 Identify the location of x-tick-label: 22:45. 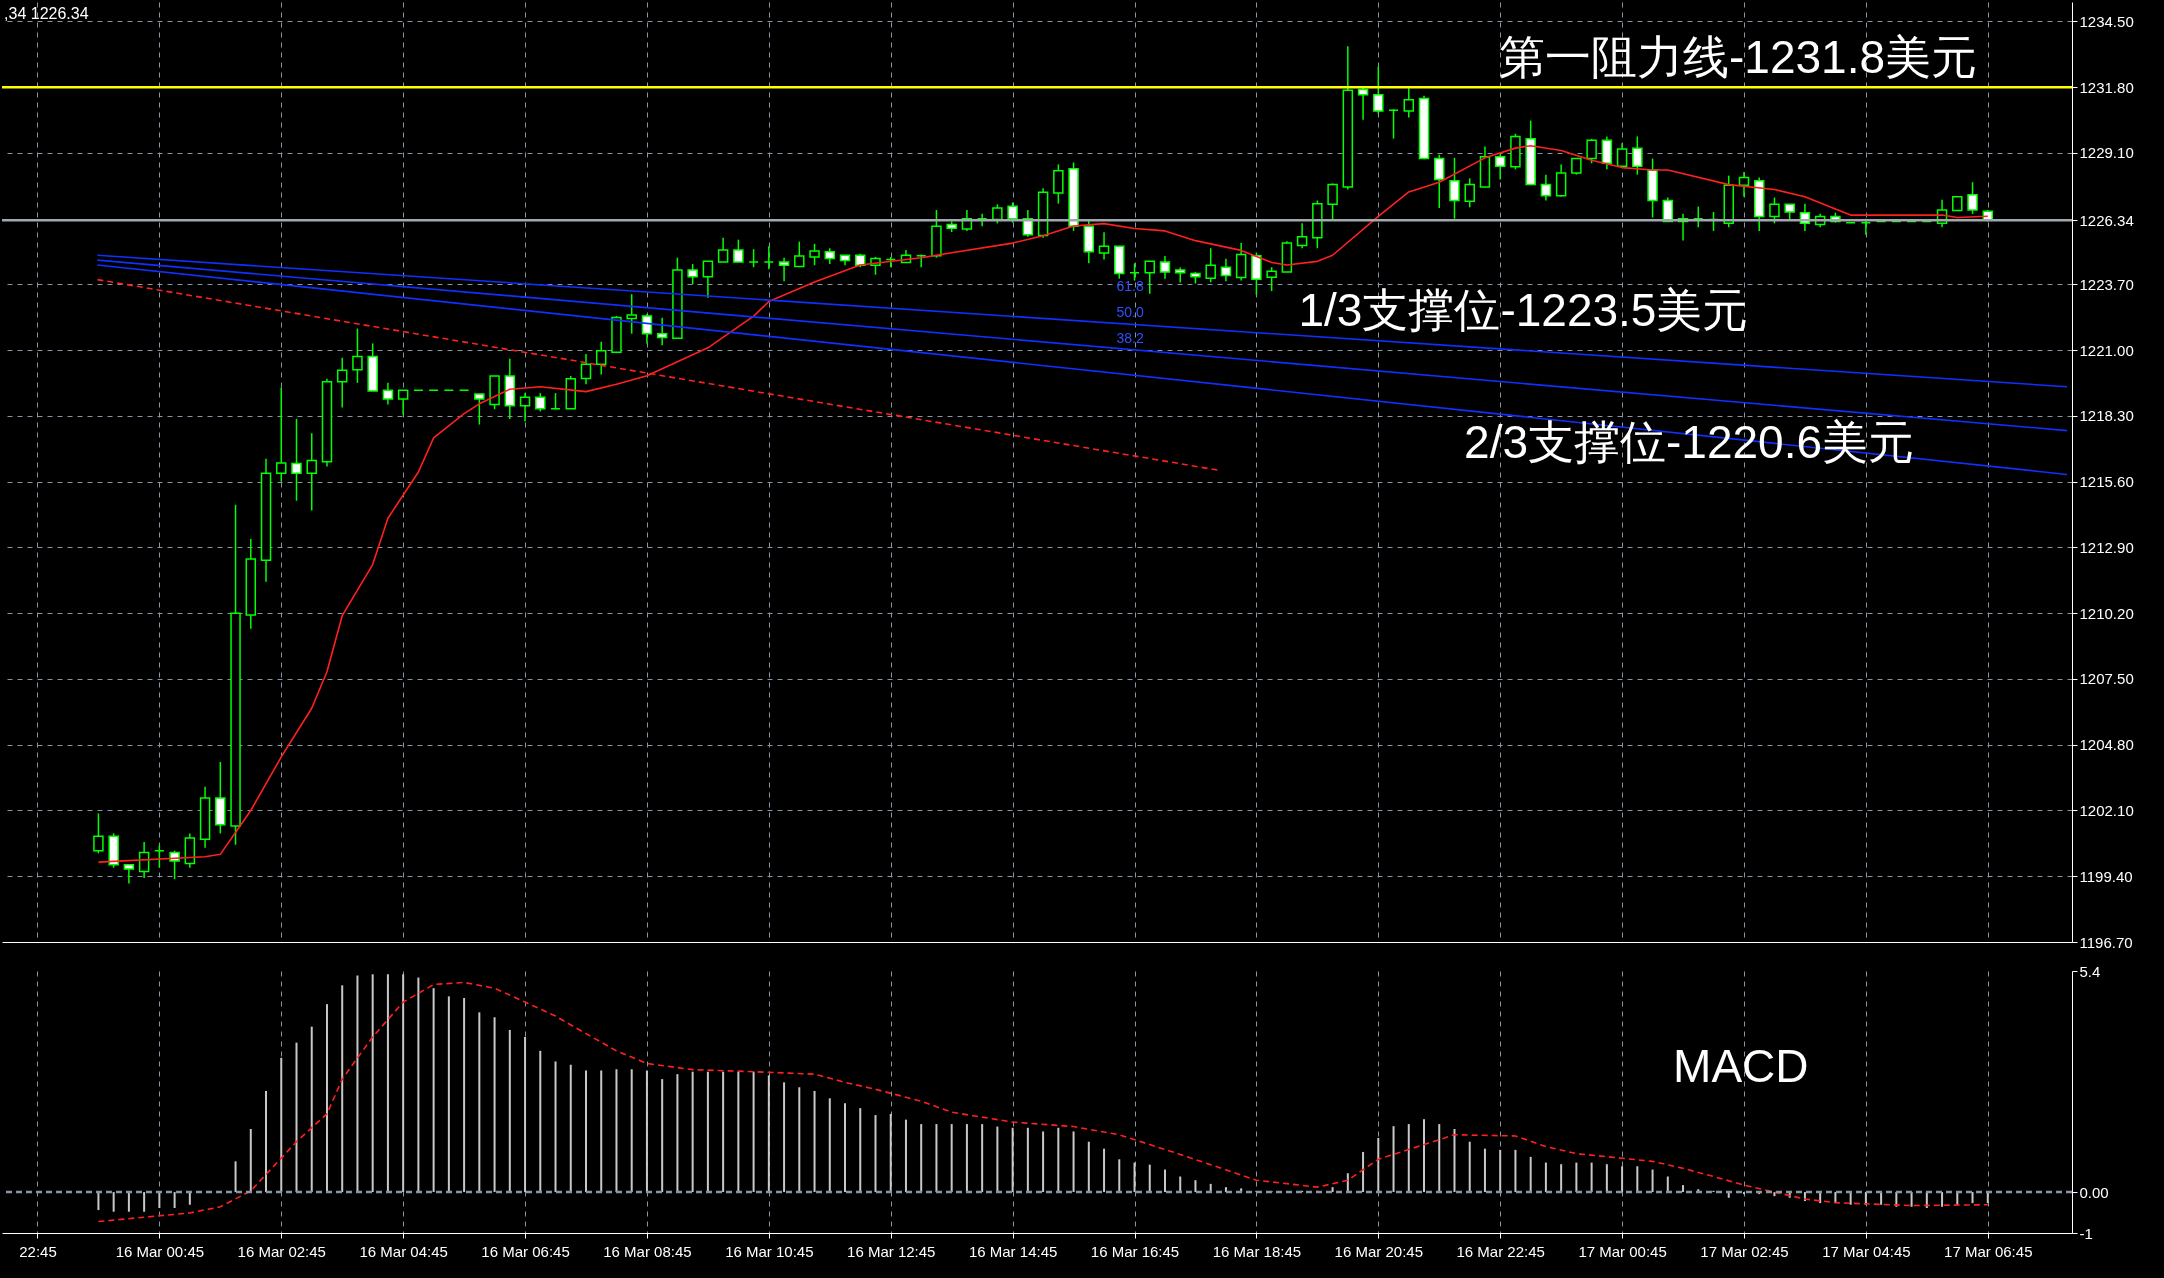
(38, 1251).